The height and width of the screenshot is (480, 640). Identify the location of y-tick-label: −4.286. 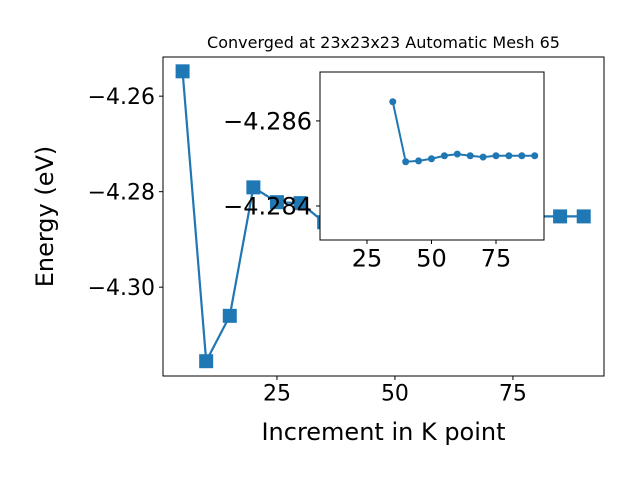
(267, 122).